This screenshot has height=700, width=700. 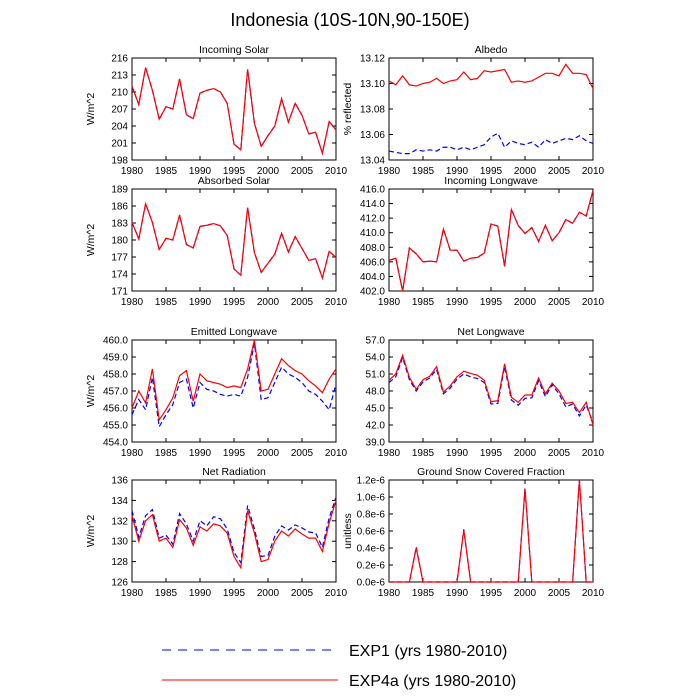 What do you see at coordinates (234, 50) in the screenshot?
I see `panel-title: Incoming Solar` at bounding box center [234, 50].